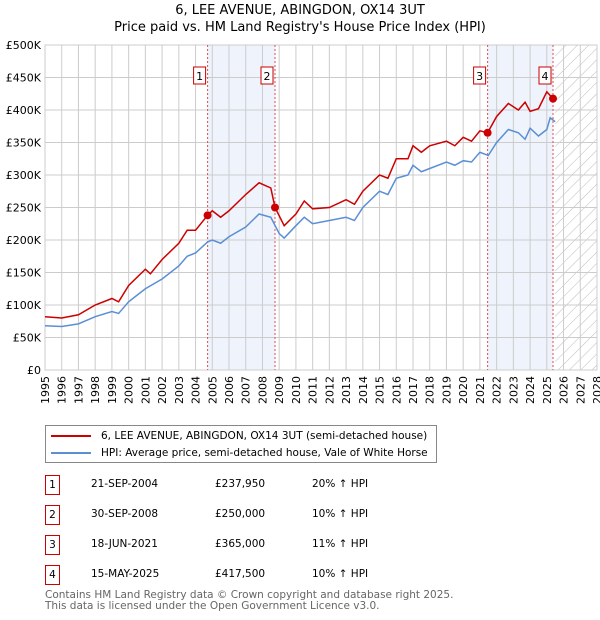 The height and width of the screenshot is (620, 600). Describe the element at coordinates (125, 574) in the screenshot. I see `sale-date: 15-MAY-2025` at that location.